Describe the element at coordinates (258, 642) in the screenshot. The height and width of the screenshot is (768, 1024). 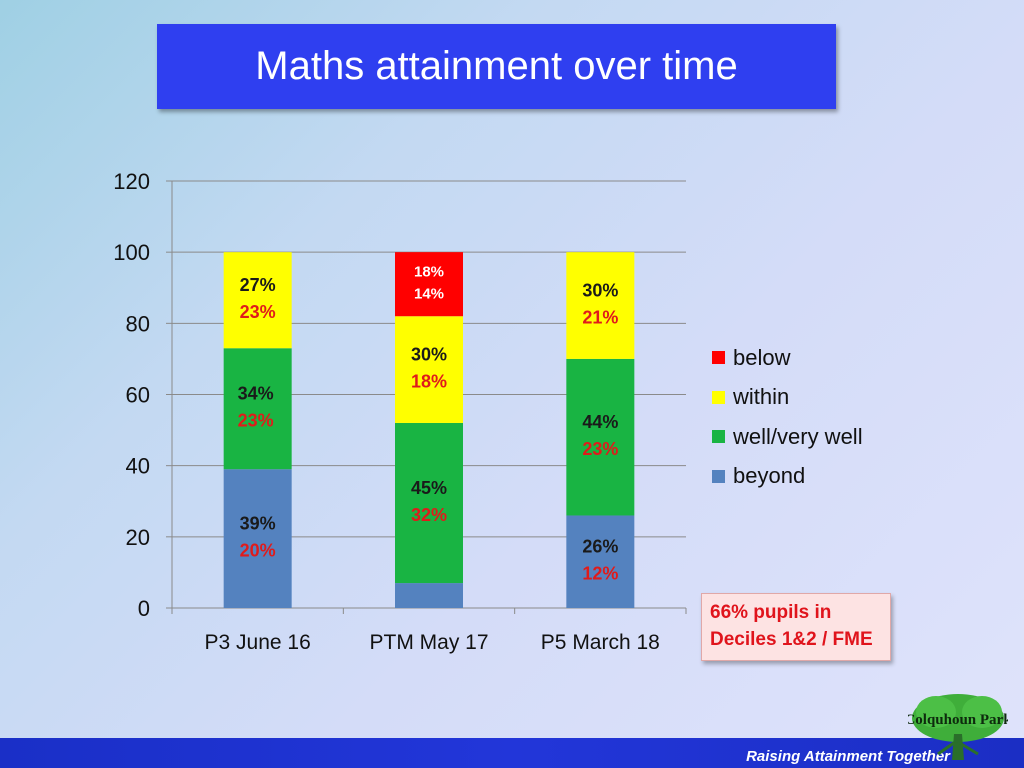
I see `category-label: P3 June 16` at that location.